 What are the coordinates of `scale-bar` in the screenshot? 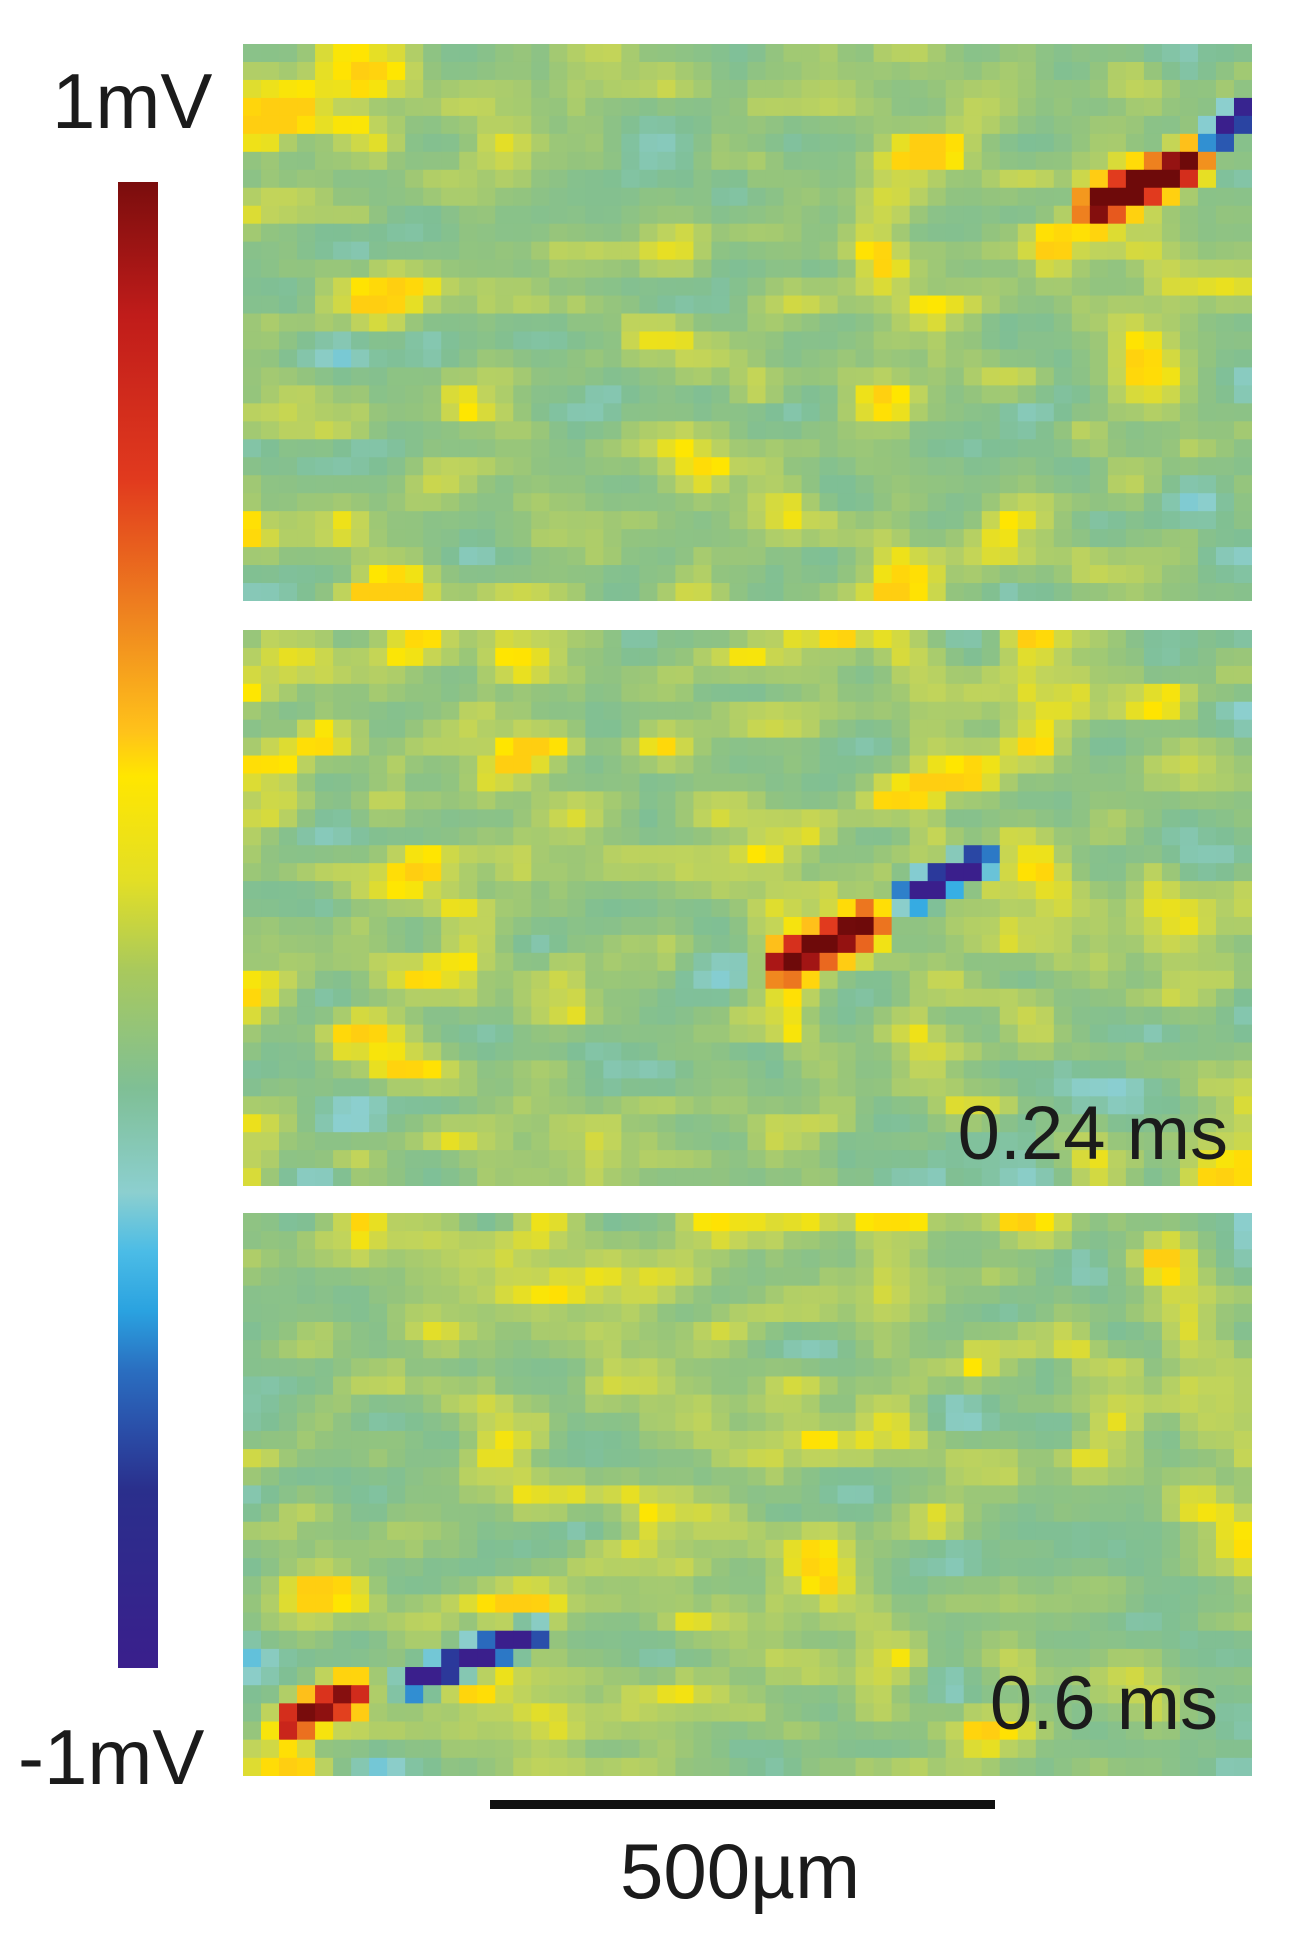 It's located at (742, 1804).